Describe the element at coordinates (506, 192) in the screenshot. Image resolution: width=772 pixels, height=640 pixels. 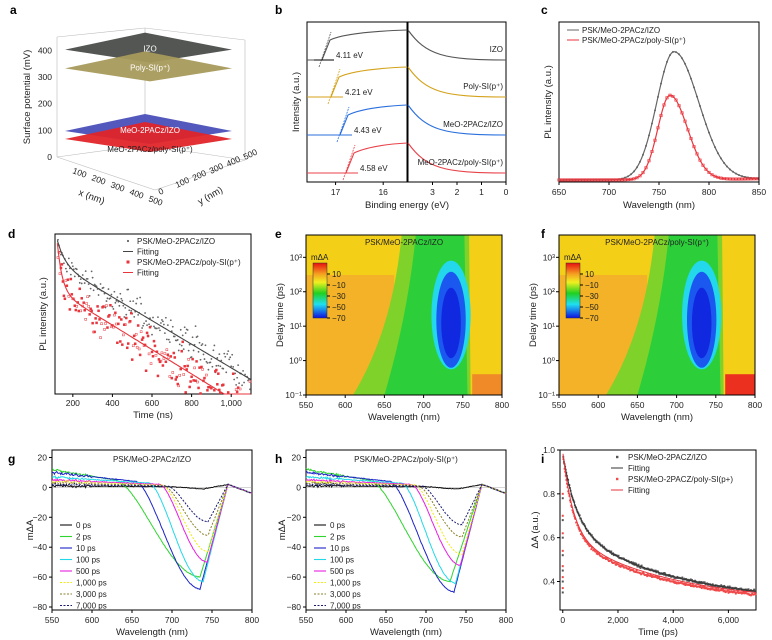
I see `x-tick-label: 0` at that location.